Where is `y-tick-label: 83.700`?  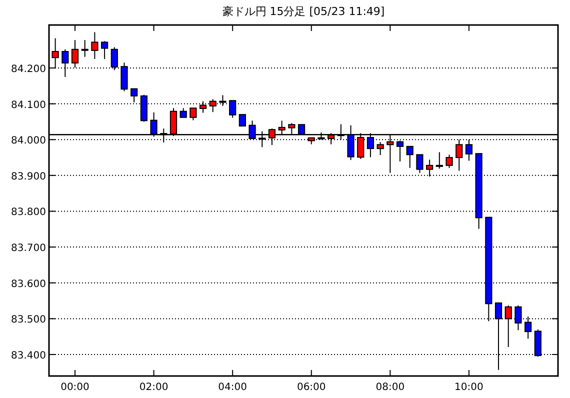
y-tick-label: 83.700 is located at coordinates (28, 248).